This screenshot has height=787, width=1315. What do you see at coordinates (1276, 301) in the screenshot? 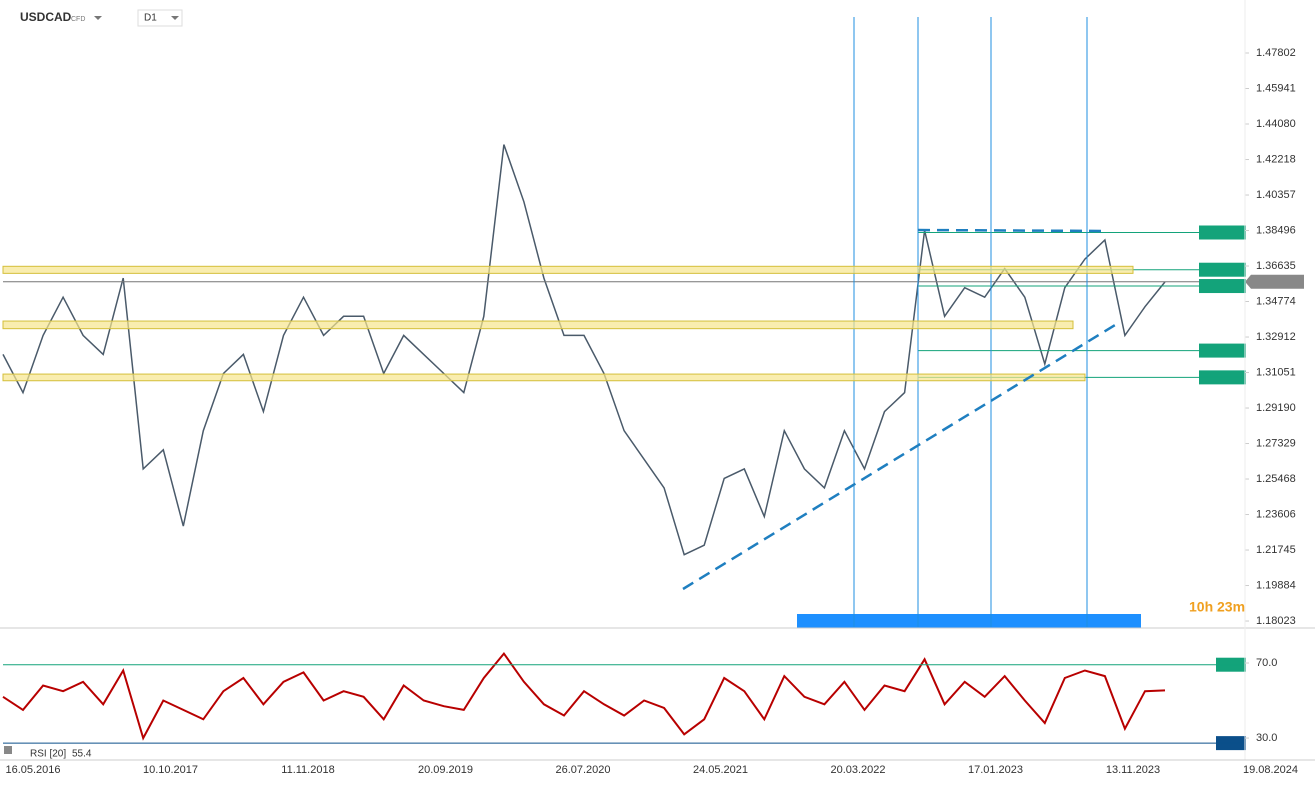
I see `y-tick-label: 1.34774` at bounding box center [1276, 301].